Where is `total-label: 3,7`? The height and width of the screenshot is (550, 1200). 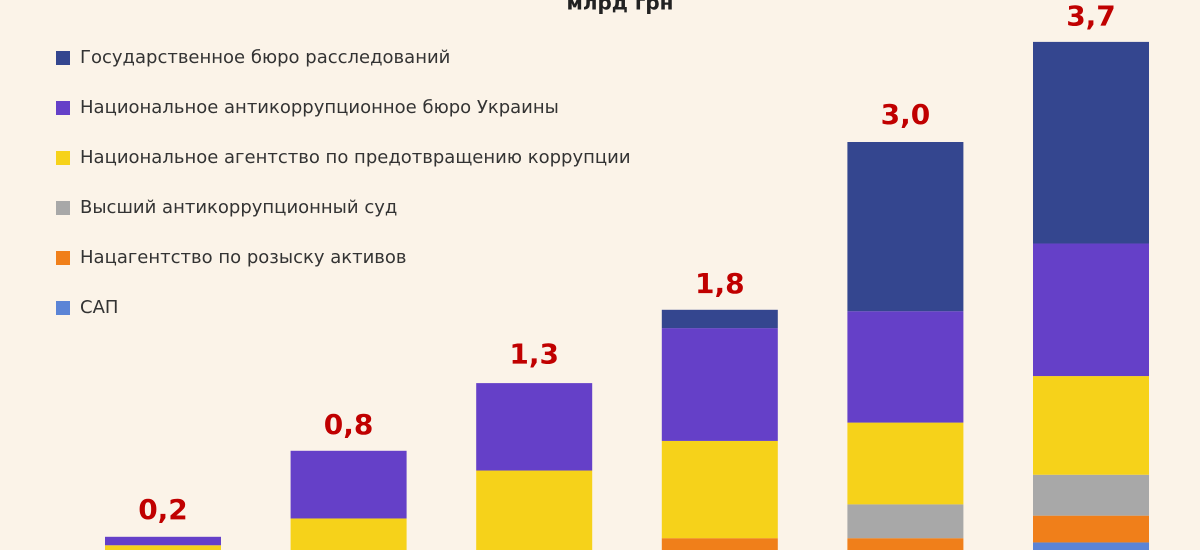
total-label: 3,7 is located at coordinates (1091, 16).